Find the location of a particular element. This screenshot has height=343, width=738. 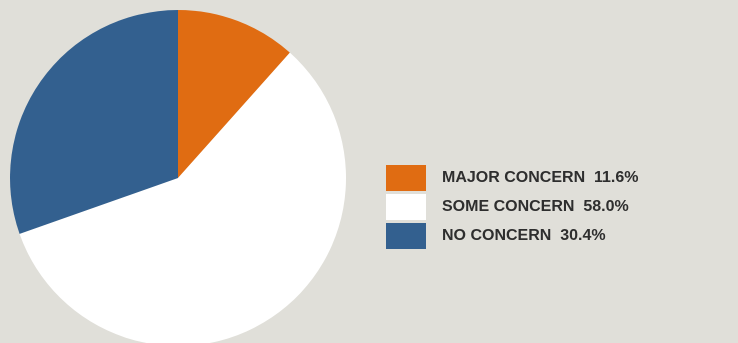

pie-slice-no-concern is located at coordinates (94, 122).